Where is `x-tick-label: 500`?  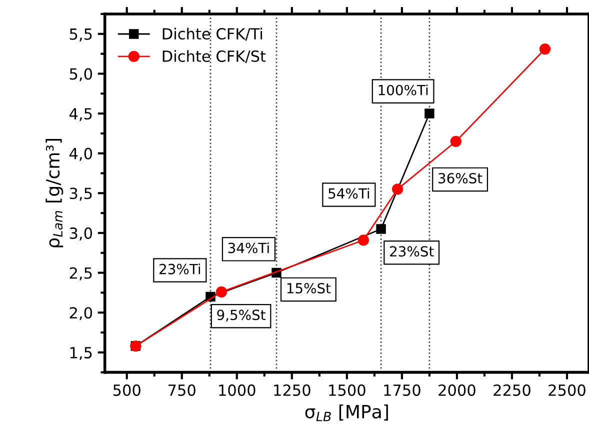
x-tick-label: 500 is located at coordinates (126, 390).